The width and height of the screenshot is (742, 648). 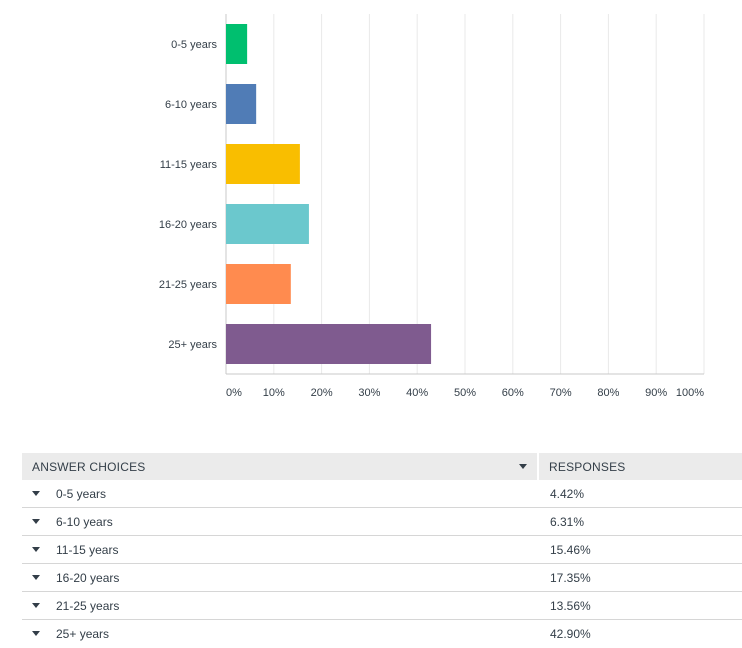 I want to click on category-label: 0-5 years, so click(x=194, y=45).